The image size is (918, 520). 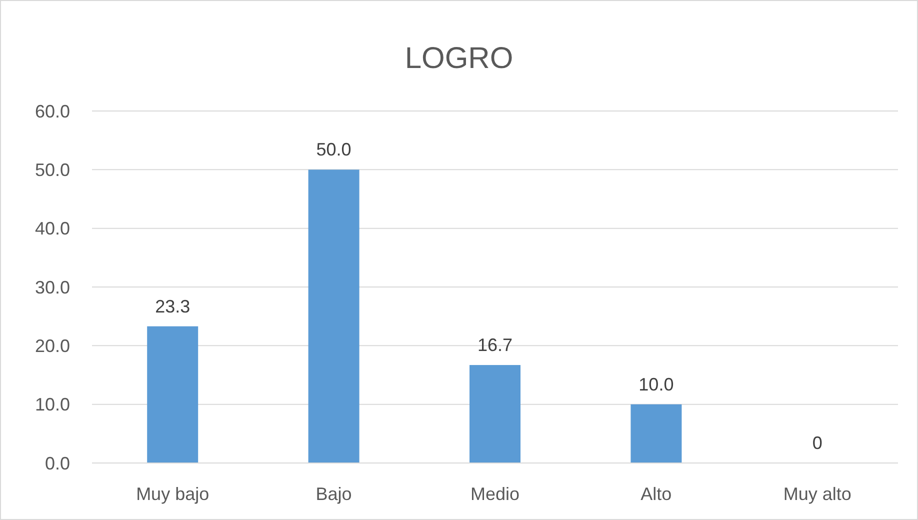 I want to click on chart-title: LOGRO, so click(x=459, y=58).